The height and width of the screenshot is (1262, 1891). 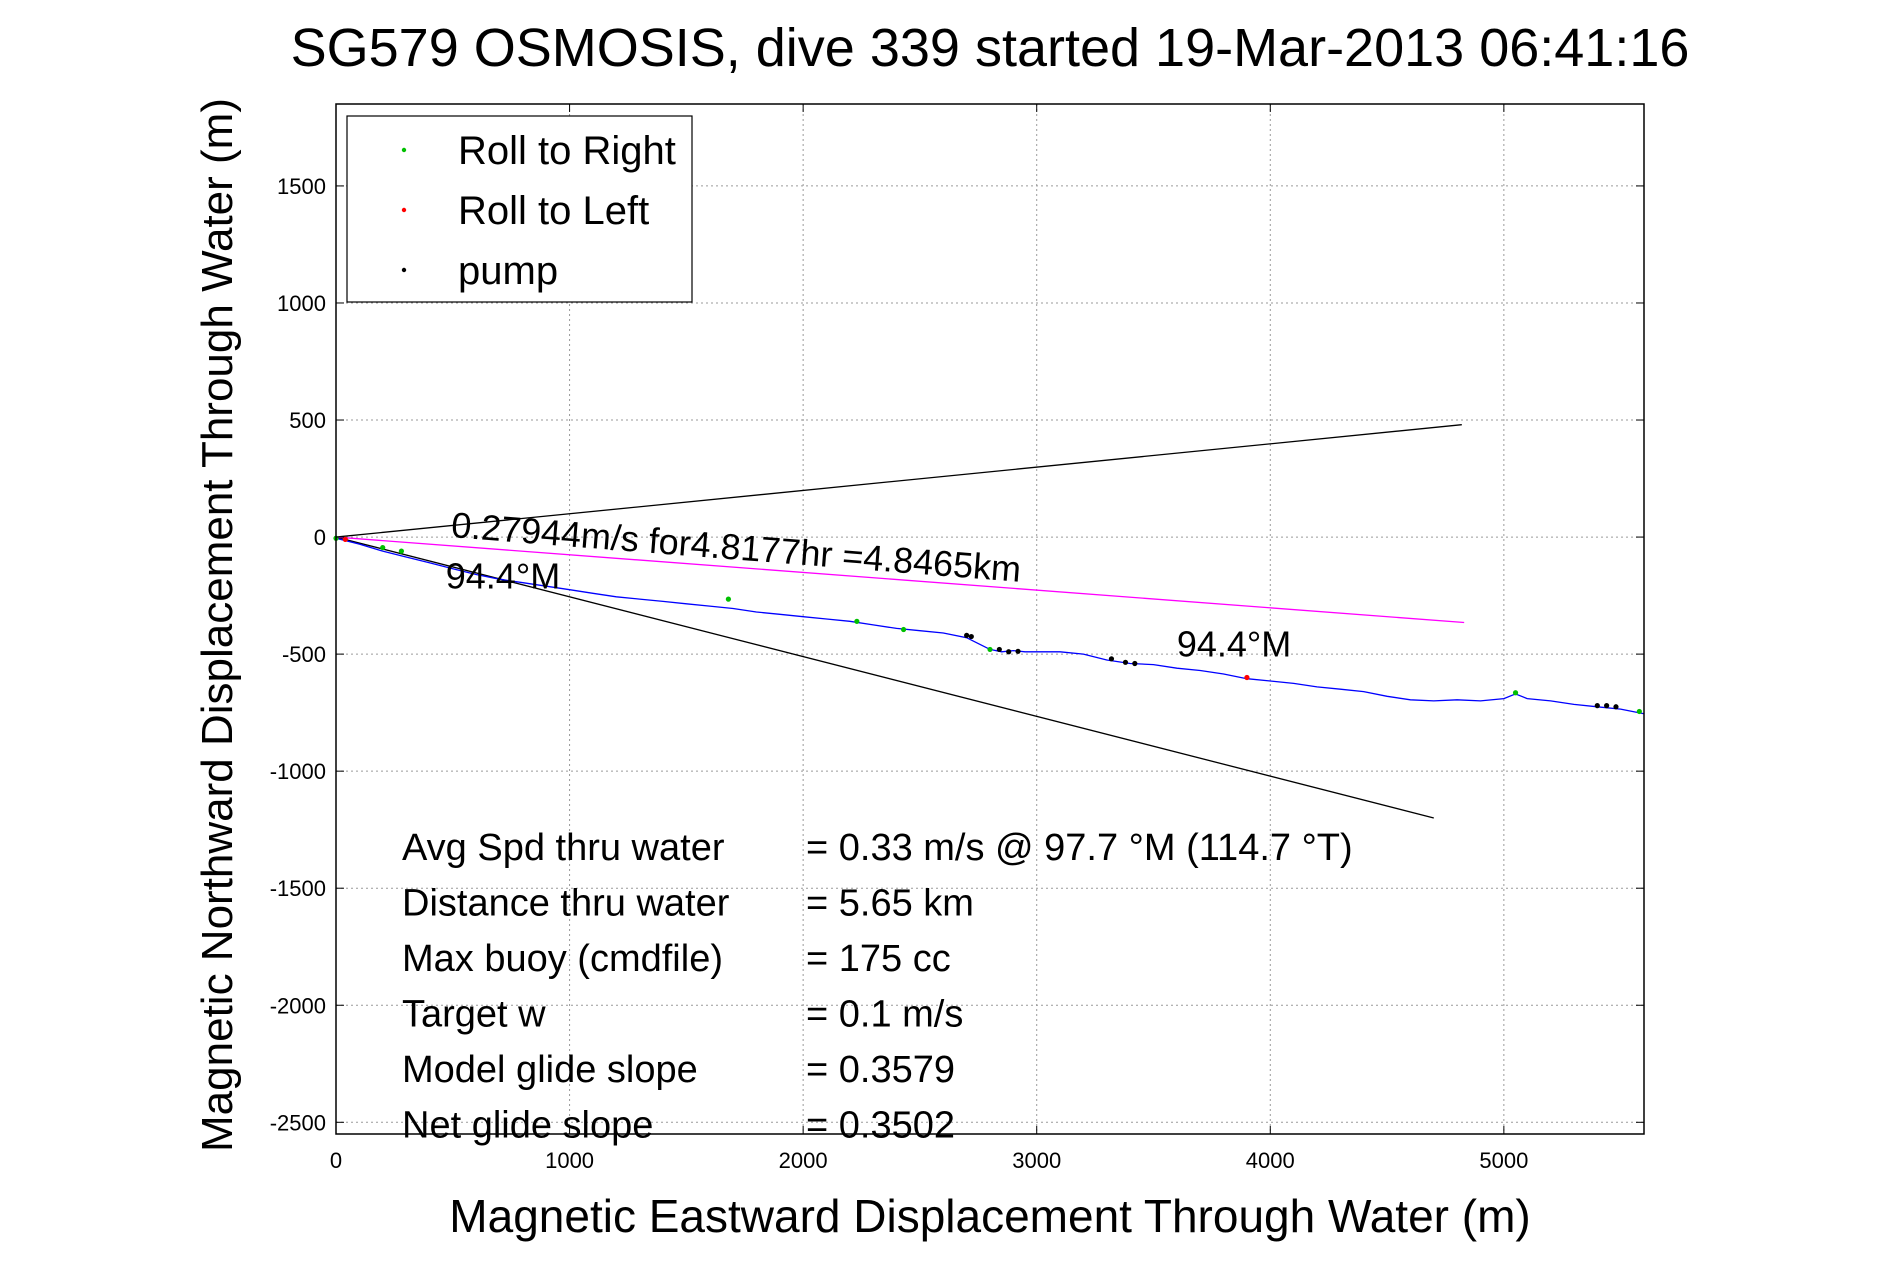 I want to click on y-tick-label: -500, so click(x=304, y=654).